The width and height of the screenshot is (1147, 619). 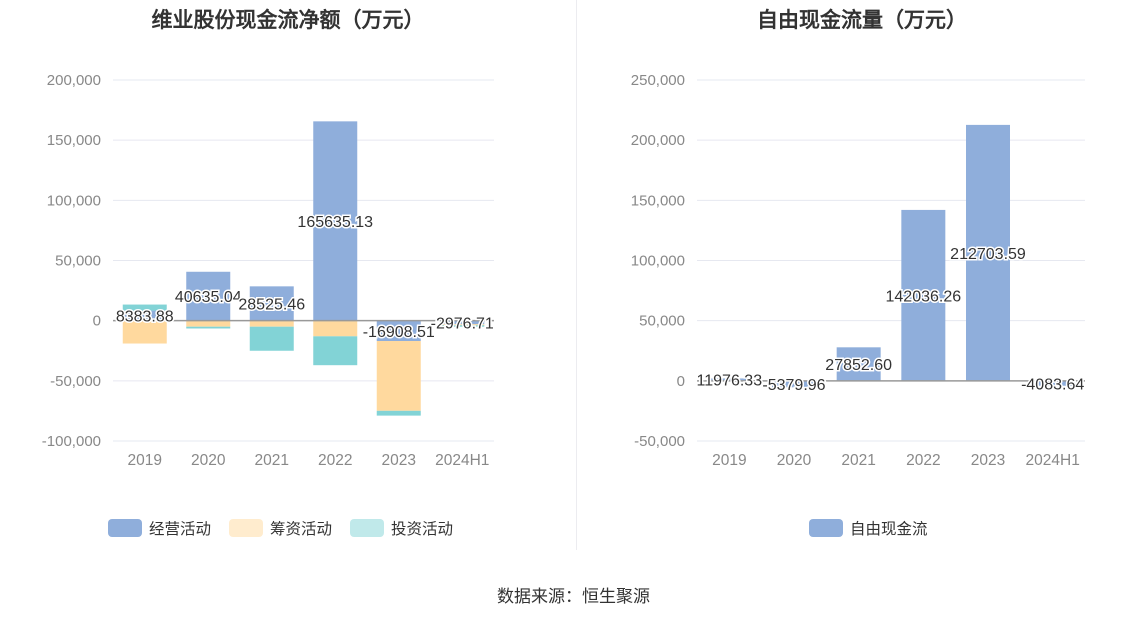 What do you see at coordinates (422, 529) in the screenshot?
I see `legend-label: 投资活动` at bounding box center [422, 529].